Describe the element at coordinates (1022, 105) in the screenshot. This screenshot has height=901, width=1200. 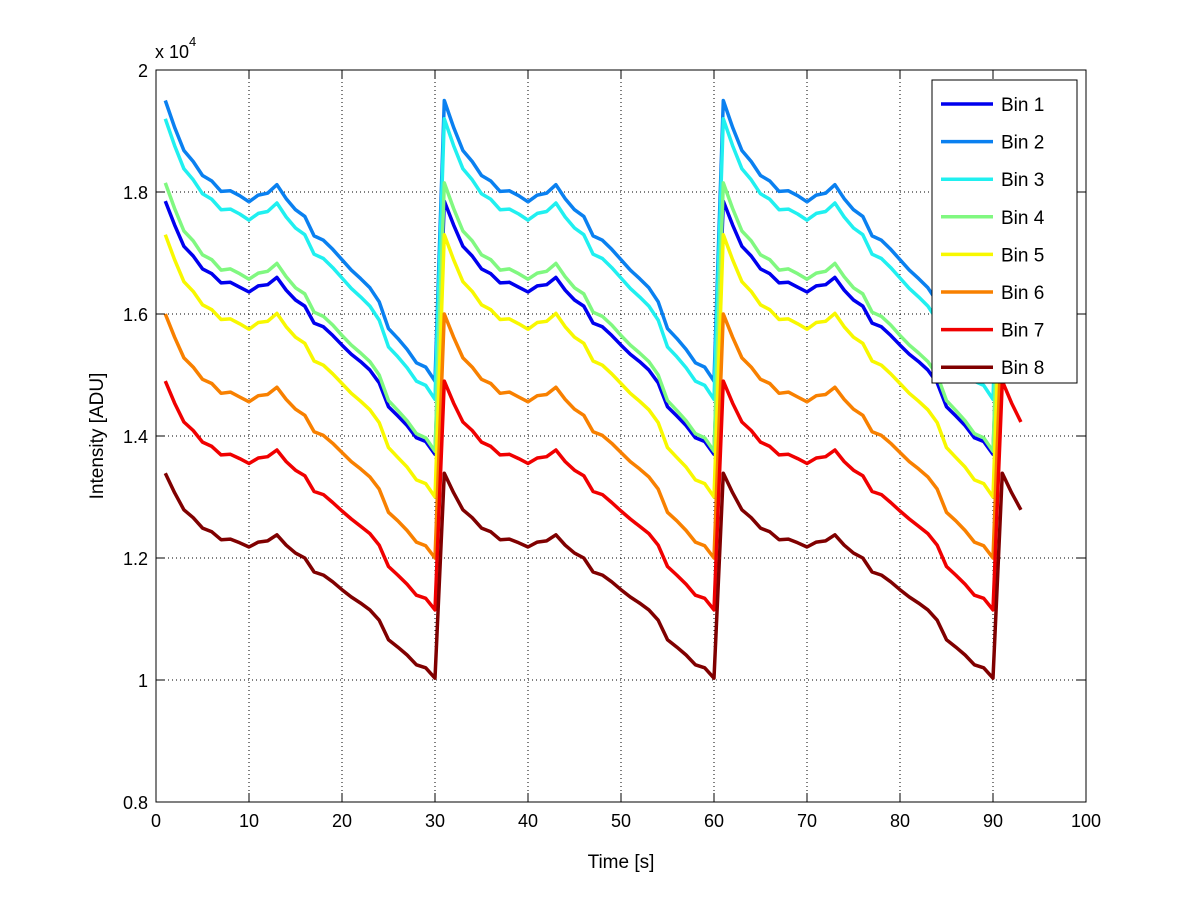
I see `legend-label-bin-1: Bin 1` at that location.